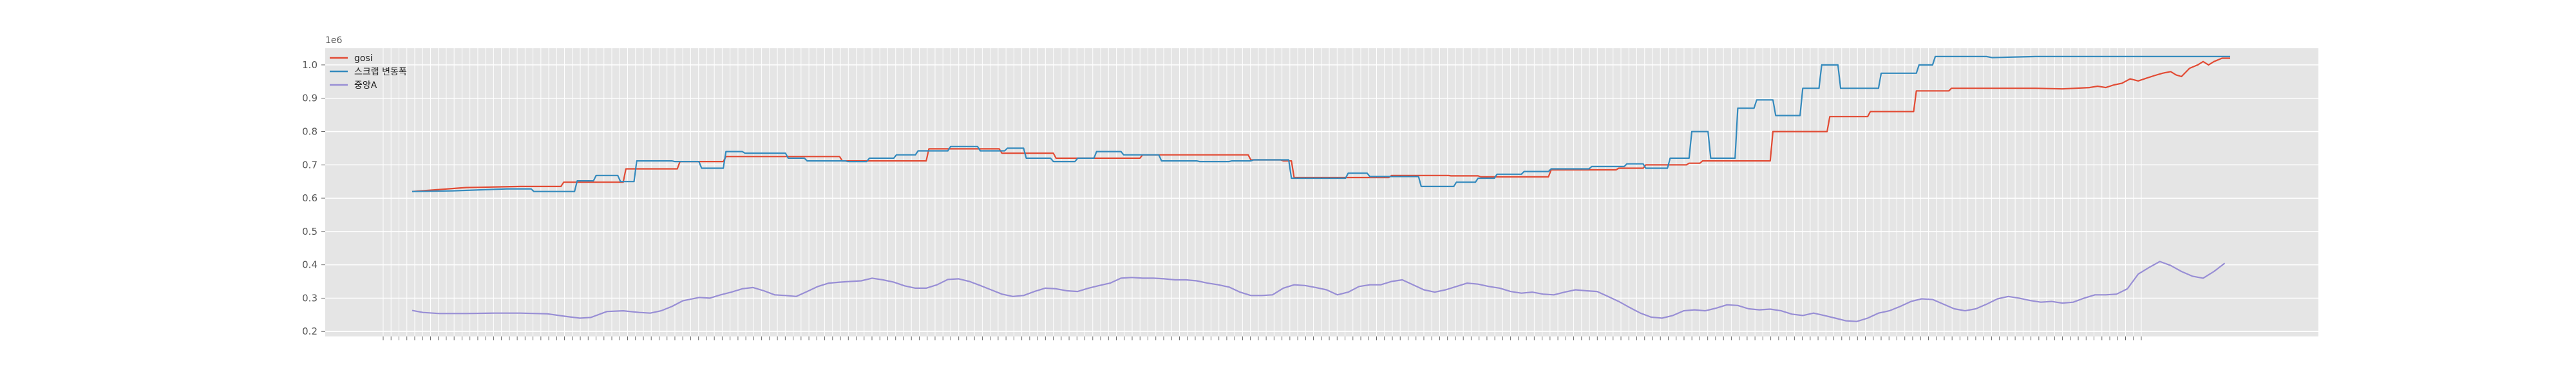 The height and width of the screenshot is (386, 2576). Describe the element at coordinates (309, 265) in the screenshot. I see `y-tick-label: 0.4` at that location.